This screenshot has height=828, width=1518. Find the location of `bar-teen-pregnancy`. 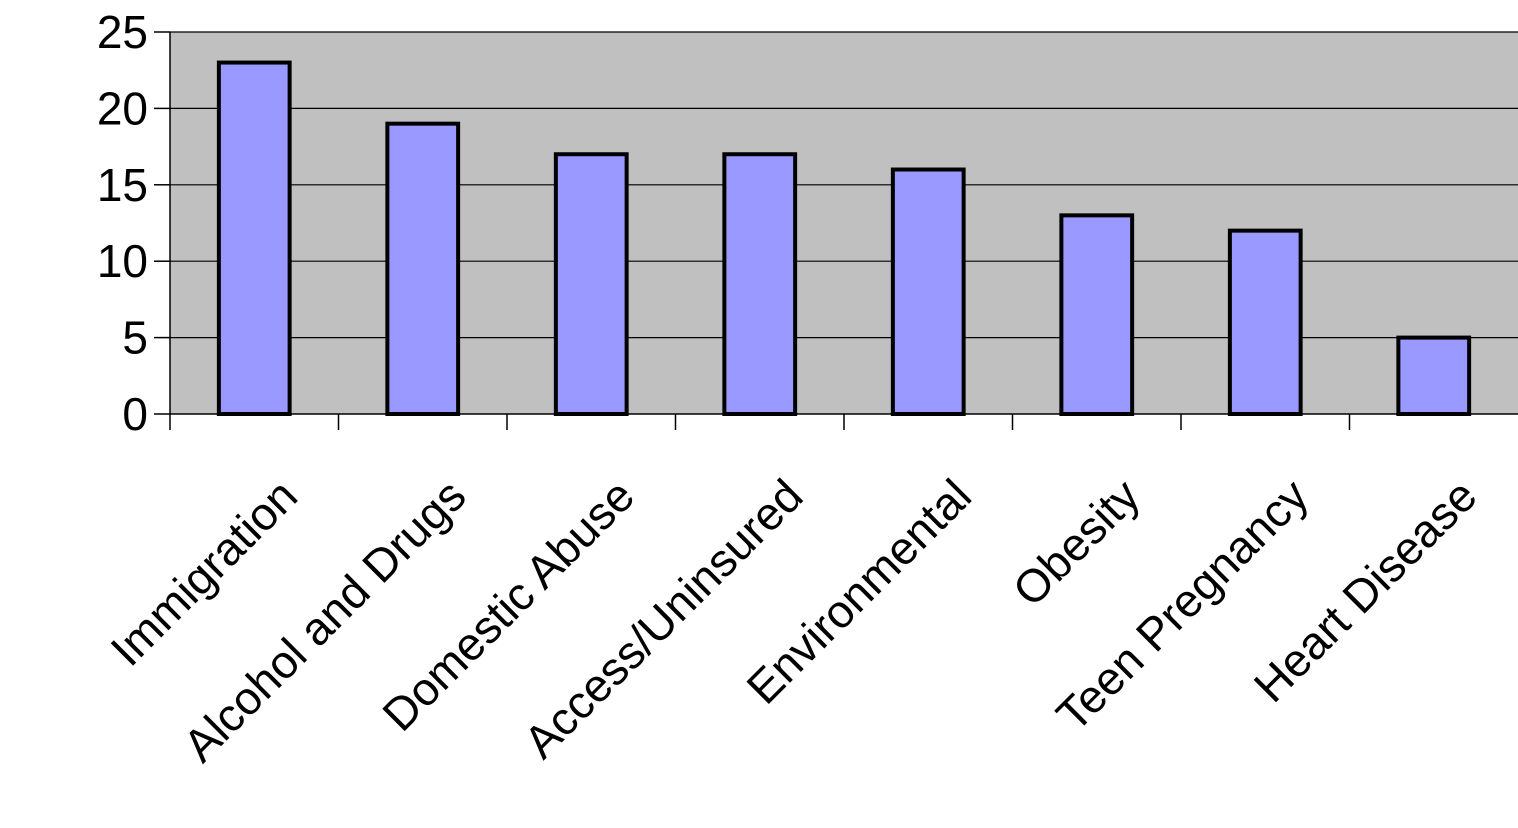

bar-teen-pregnancy is located at coordinates (1265, 322).